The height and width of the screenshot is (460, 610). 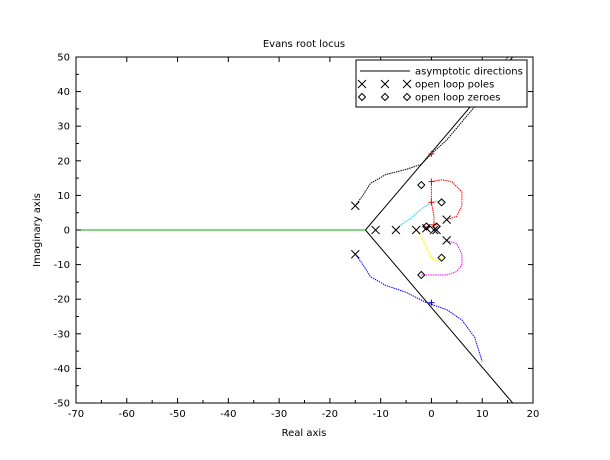 What do you see at coordinates (127, 414) in the screenshot?
I see `x-tick-label: -60` at bounding box center [127, 414].